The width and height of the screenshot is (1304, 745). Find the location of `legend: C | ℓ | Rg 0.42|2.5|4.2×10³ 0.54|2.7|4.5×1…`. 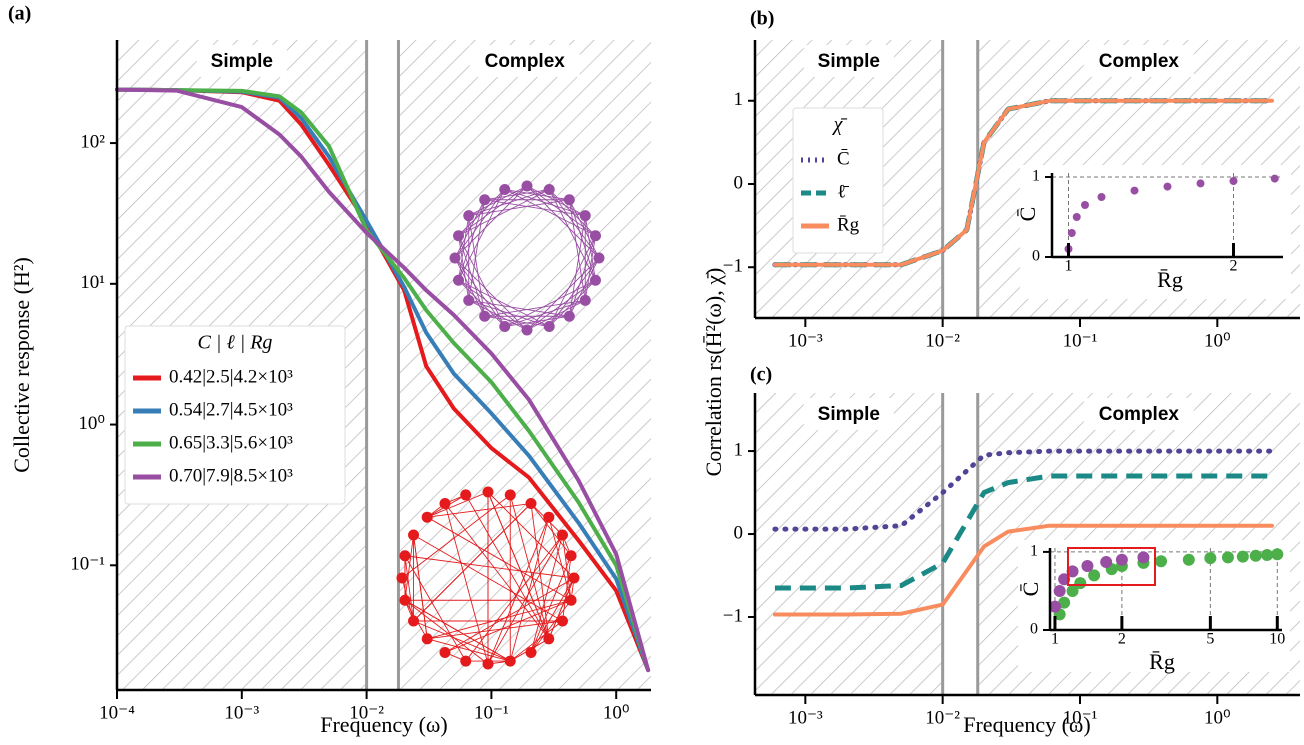

legend: C | ℓ | Rg 0.42|2.5|4.2×10³ 0.54|2.7|4.5×1… is located at coordinates (235, 415).